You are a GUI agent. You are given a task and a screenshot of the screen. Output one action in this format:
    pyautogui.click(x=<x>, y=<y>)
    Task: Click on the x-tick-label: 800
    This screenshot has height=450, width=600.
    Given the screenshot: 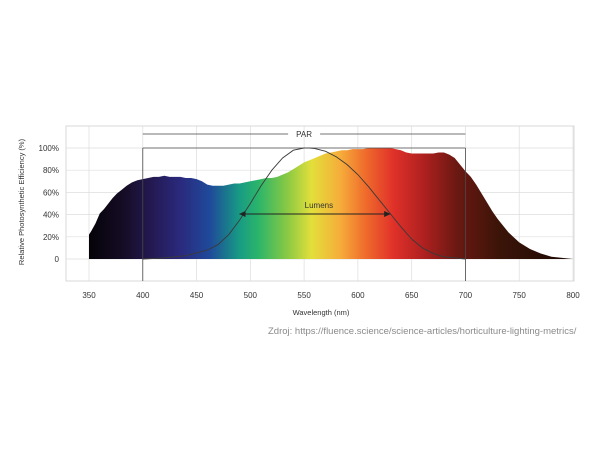 What is the action you would take?
    pyautogui.click(x=573, y=295)
    